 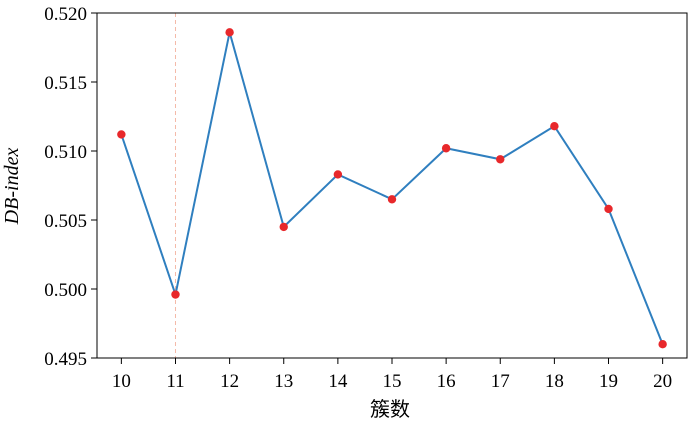 I want to click on x-tick-label: 17, so click(x=500, y=381).